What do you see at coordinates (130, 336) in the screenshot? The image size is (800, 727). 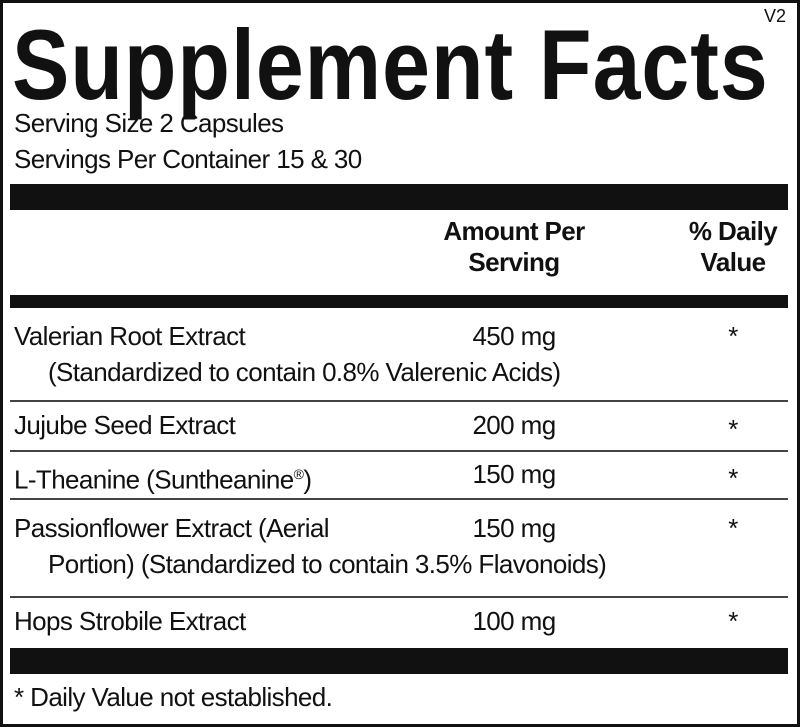 I see `ingredient-name: Valerian Root Extract` at bounding box center [130, 336].